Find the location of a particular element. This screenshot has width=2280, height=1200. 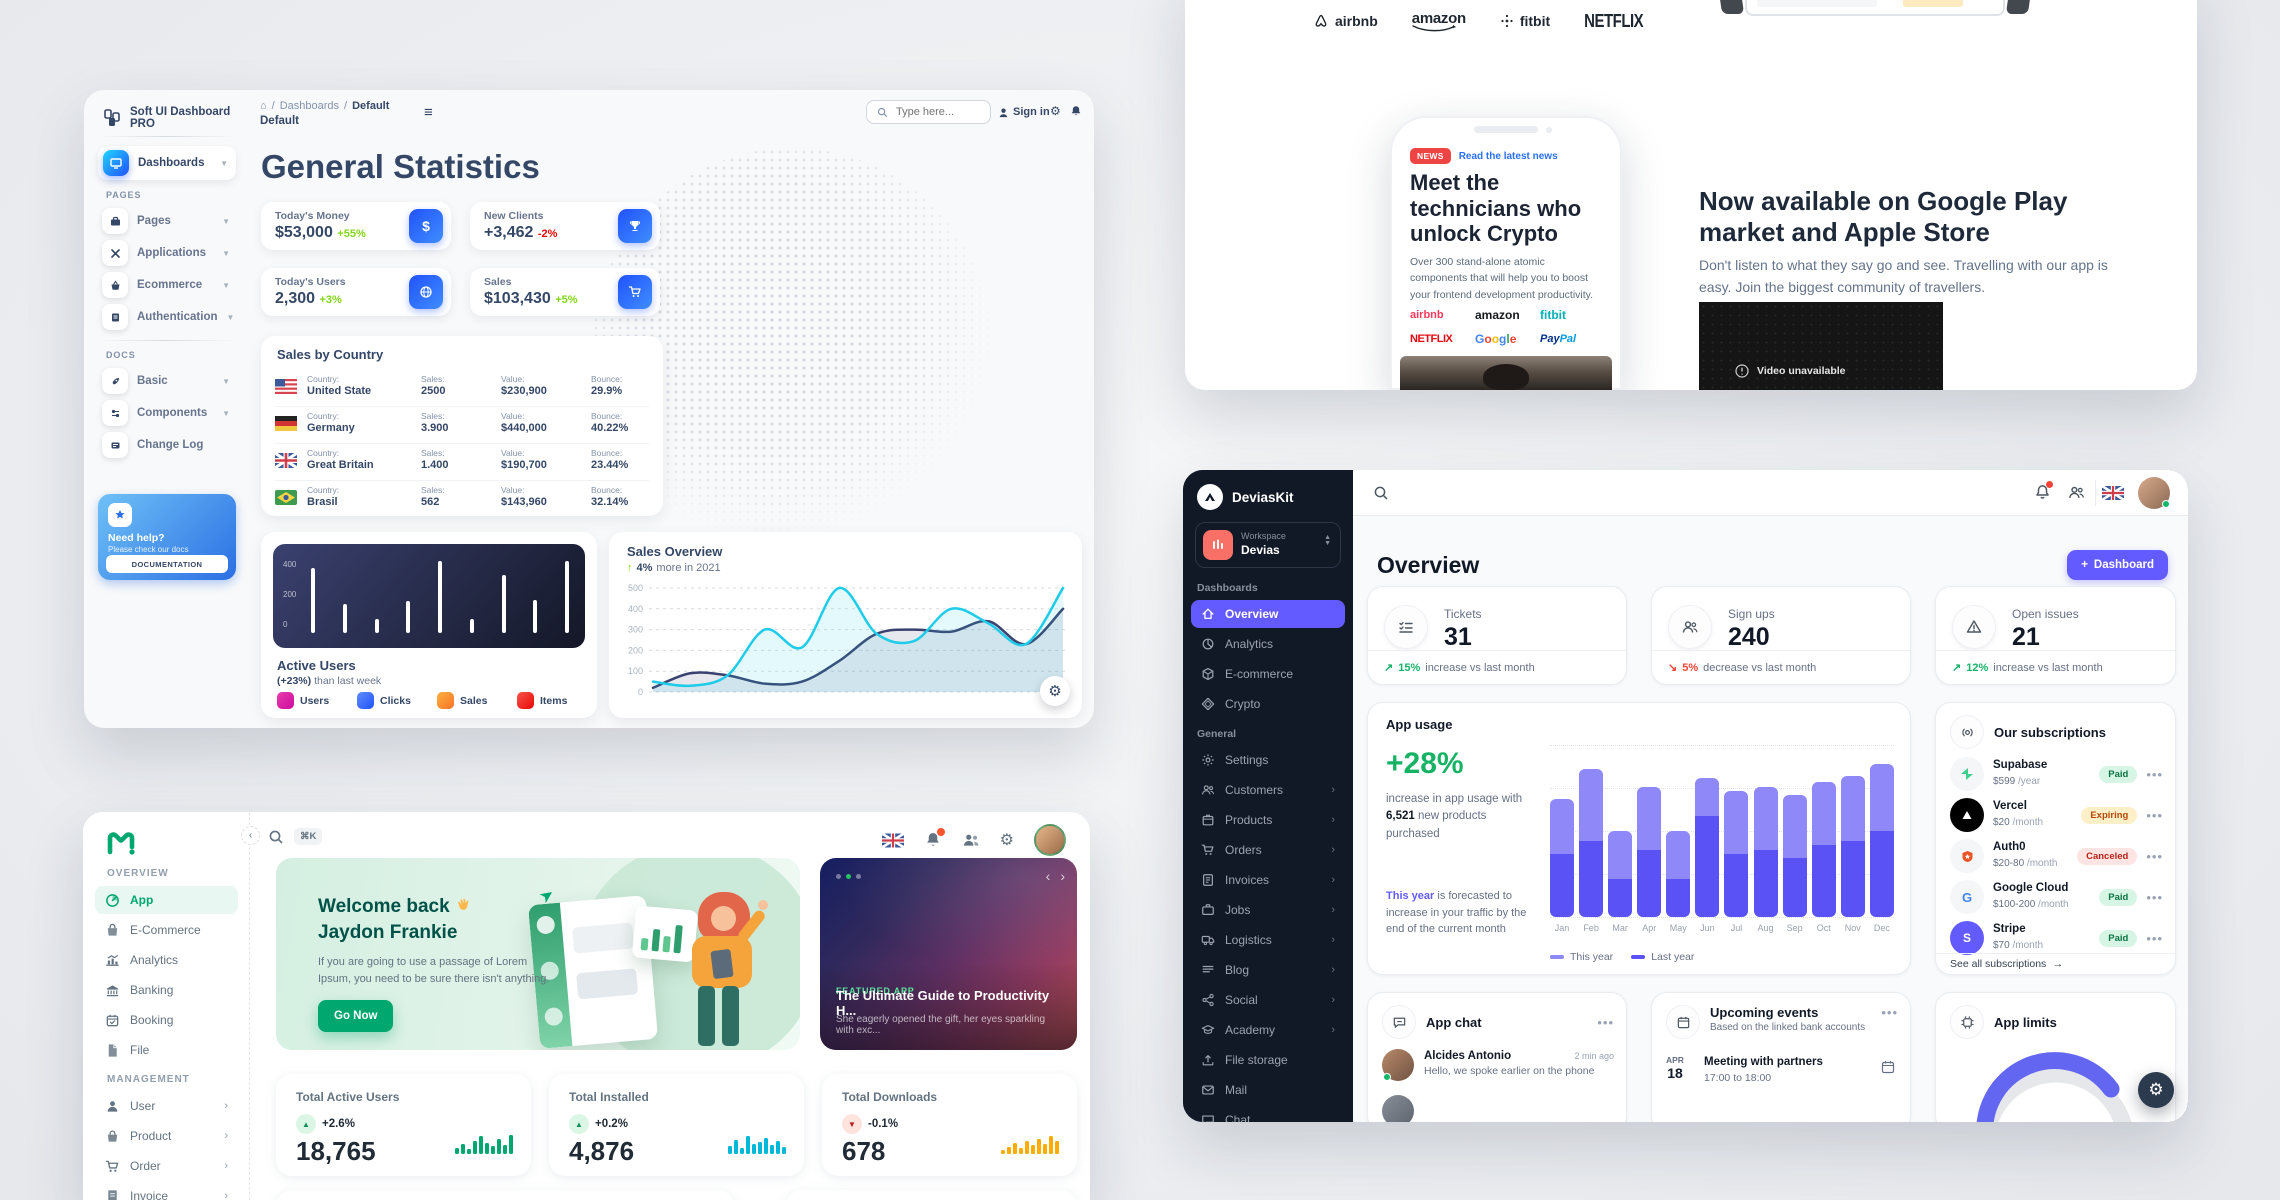

sidebar-item-chat: Chat is located at coordinates (1268, 1114).